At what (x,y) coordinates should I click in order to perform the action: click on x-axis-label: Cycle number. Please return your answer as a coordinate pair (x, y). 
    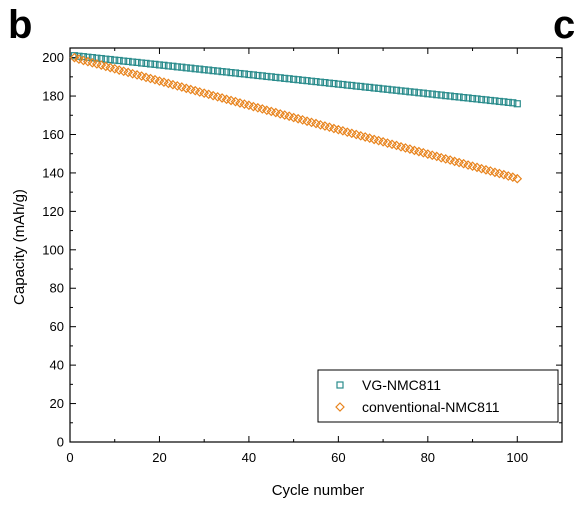
    Looking at the image, I should click on (318, 490).